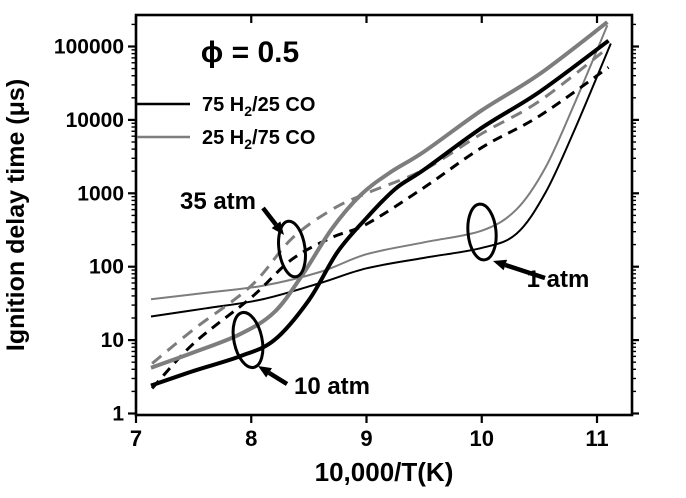  Describe the element at coordinates (251, 438) in the screenshot. I see `x-tick-label: 8` at that location.